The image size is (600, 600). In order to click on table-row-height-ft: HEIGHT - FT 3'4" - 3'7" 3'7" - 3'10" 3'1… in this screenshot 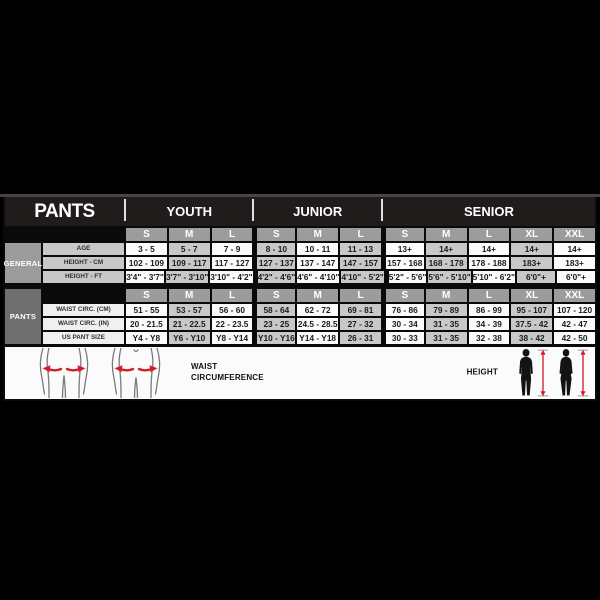, I will do `click(319, 277)`.